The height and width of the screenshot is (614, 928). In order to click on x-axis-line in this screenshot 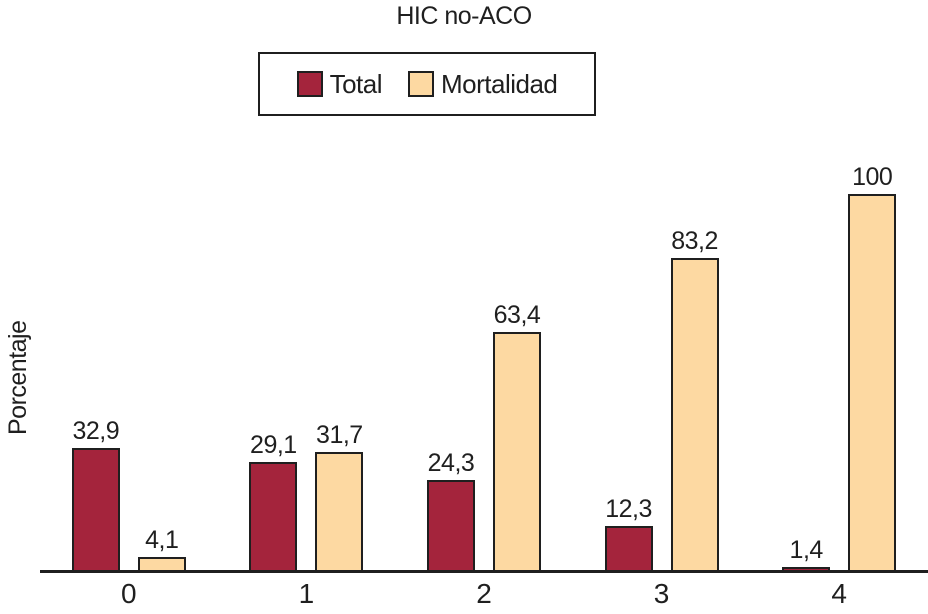, I will do `click(484, 571)`.